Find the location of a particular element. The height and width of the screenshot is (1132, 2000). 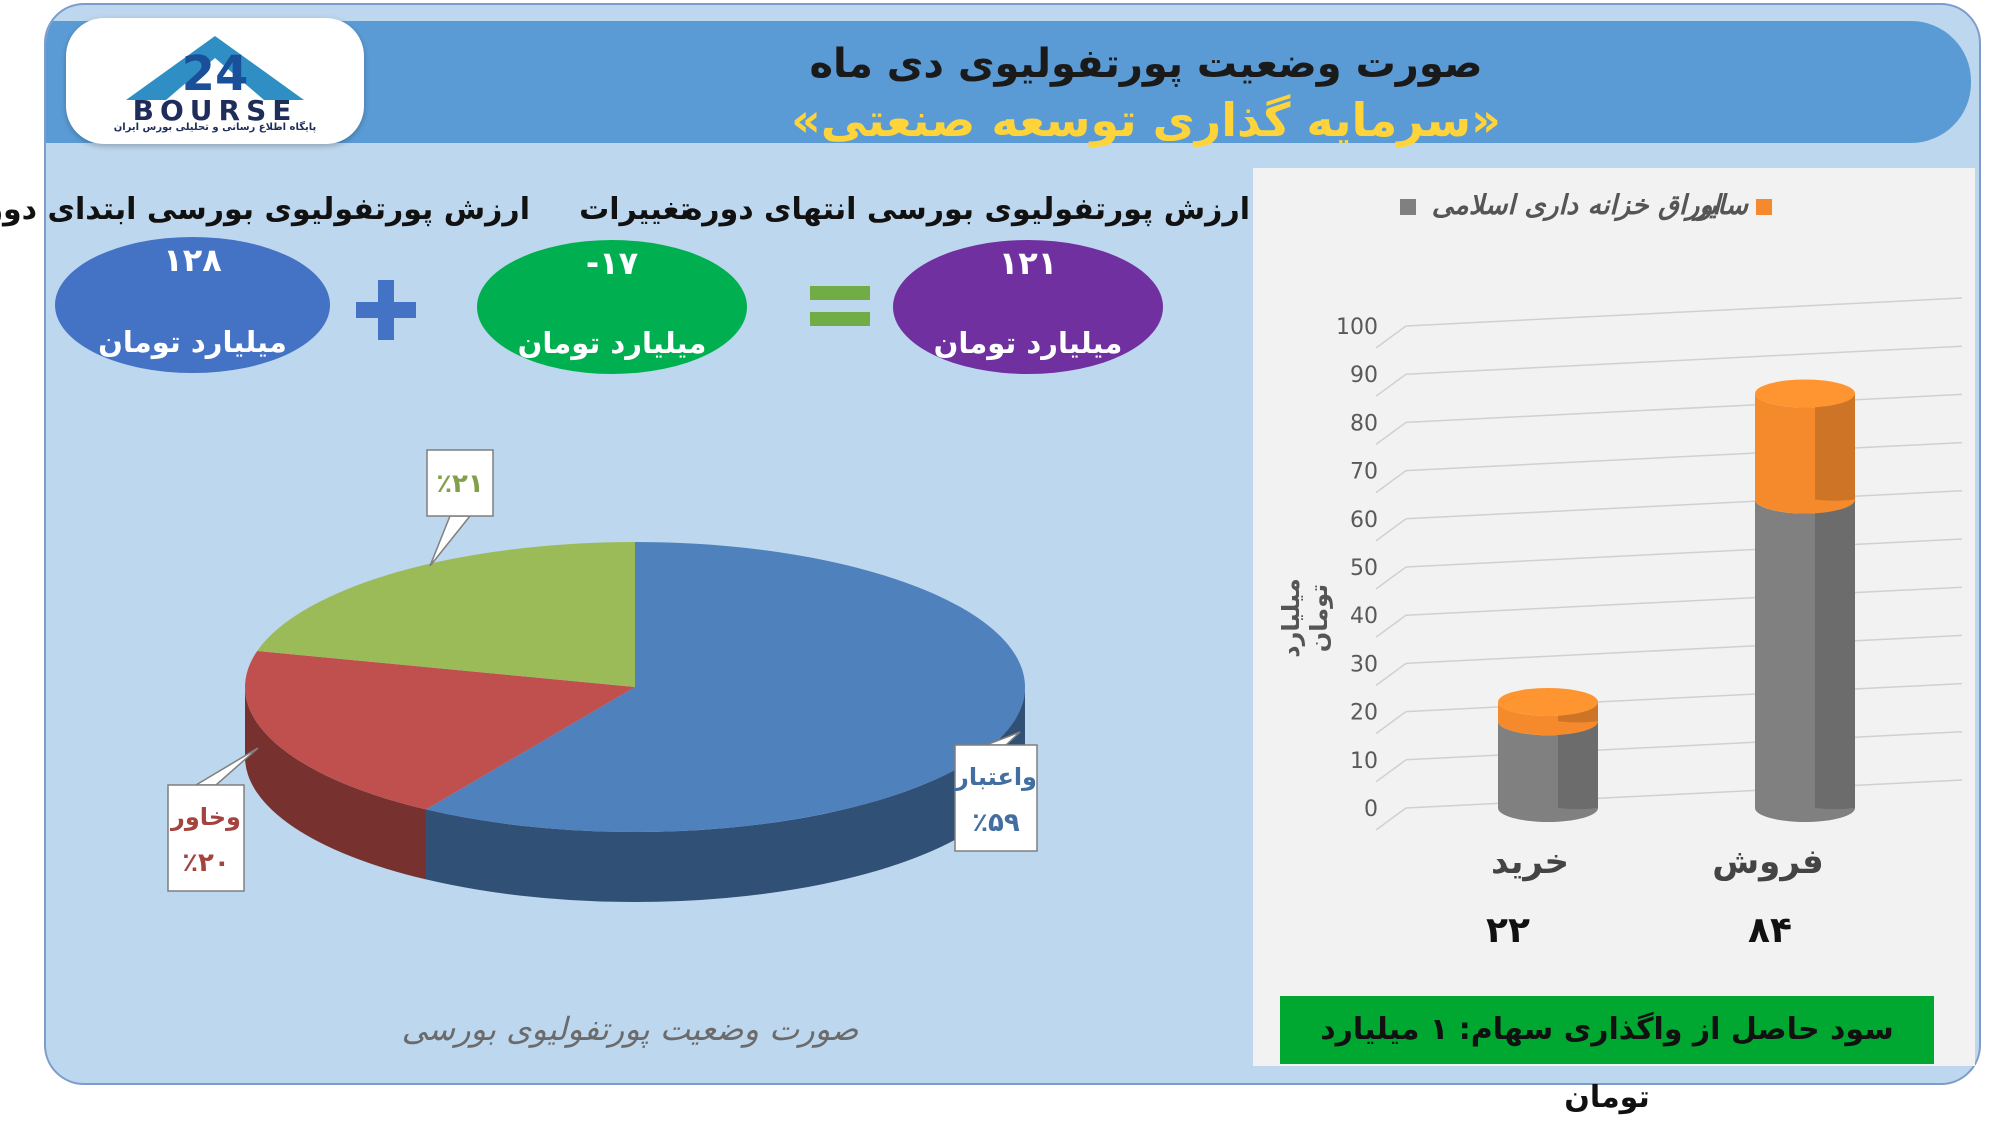

start-value-oval: ۱۲۸ میلیارد تومان is located at coordinates (192, 305).